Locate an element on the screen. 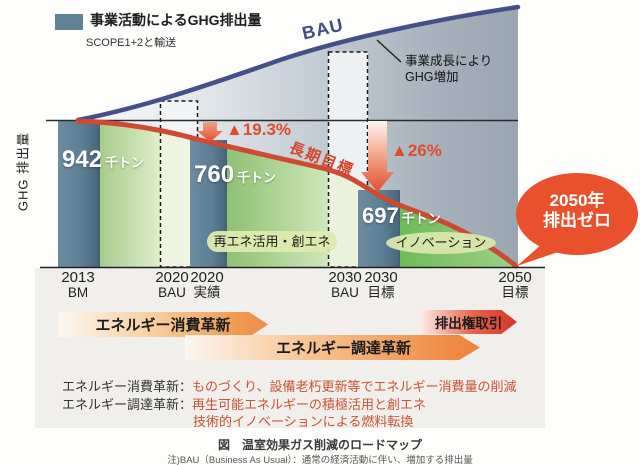 The width and height of the screenshot is (640, 465). energy-consumption-innovation-arrow: エネルギー消費革新 is located at coordinates (163, 324).